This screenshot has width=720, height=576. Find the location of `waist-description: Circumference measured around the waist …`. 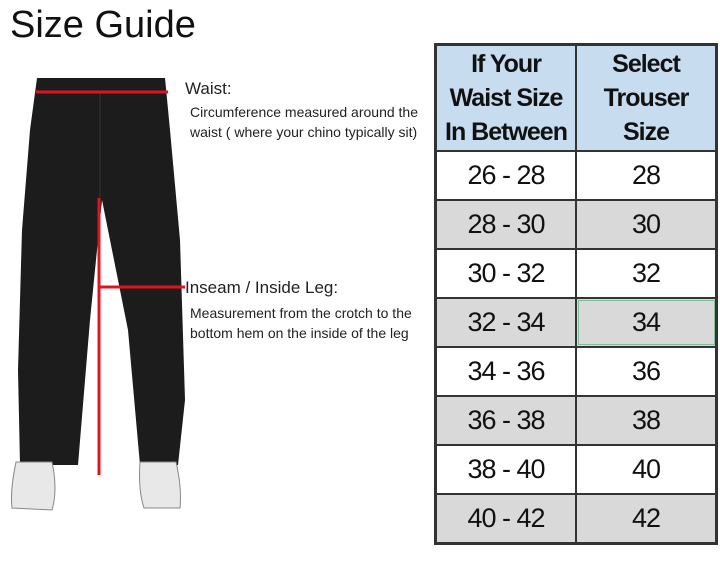

waist-description: Circumference measured around the waist … is located at coordinates (304, 122).